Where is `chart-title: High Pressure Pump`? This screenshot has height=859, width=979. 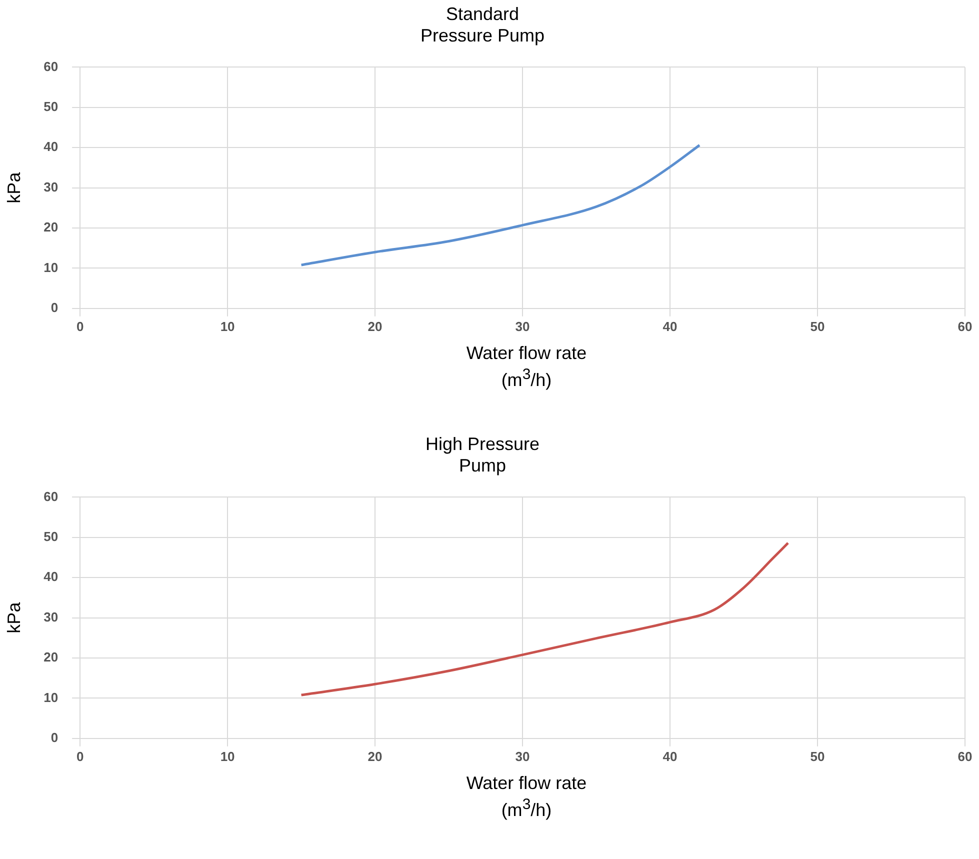 chart-title: High Pressure Pump is located at coordinates (482, 455).